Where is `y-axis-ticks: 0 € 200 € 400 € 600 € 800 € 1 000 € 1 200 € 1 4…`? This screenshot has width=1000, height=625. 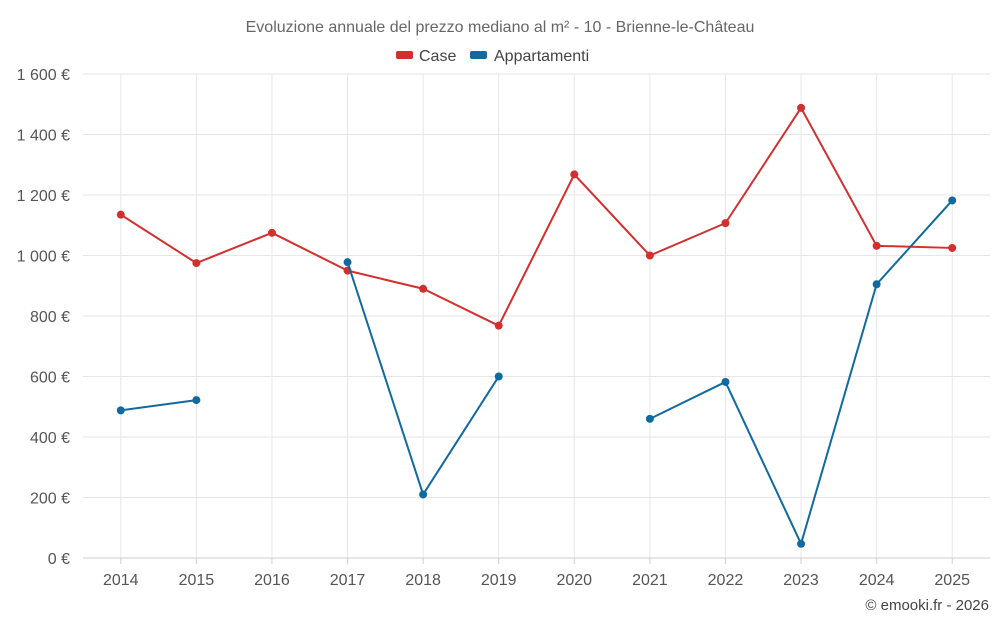
y-axis-ticks: 0 € 200 € 400 € 600 € 800 € 1 000 € 1 200 € 1 4… is located at coordinates (43, 317).